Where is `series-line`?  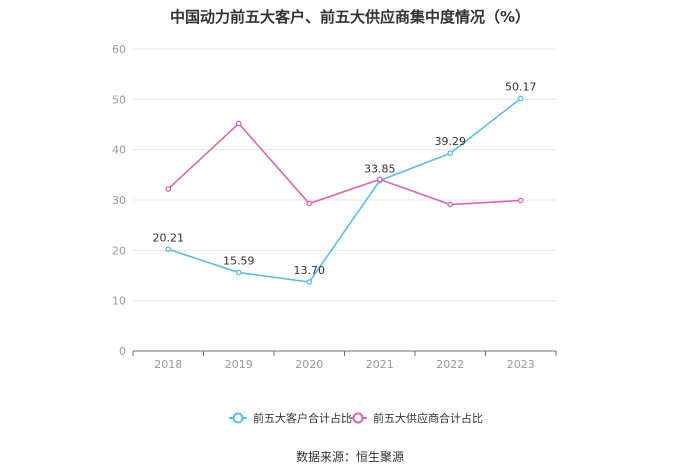
series-line is located at coordinates (344, 164).